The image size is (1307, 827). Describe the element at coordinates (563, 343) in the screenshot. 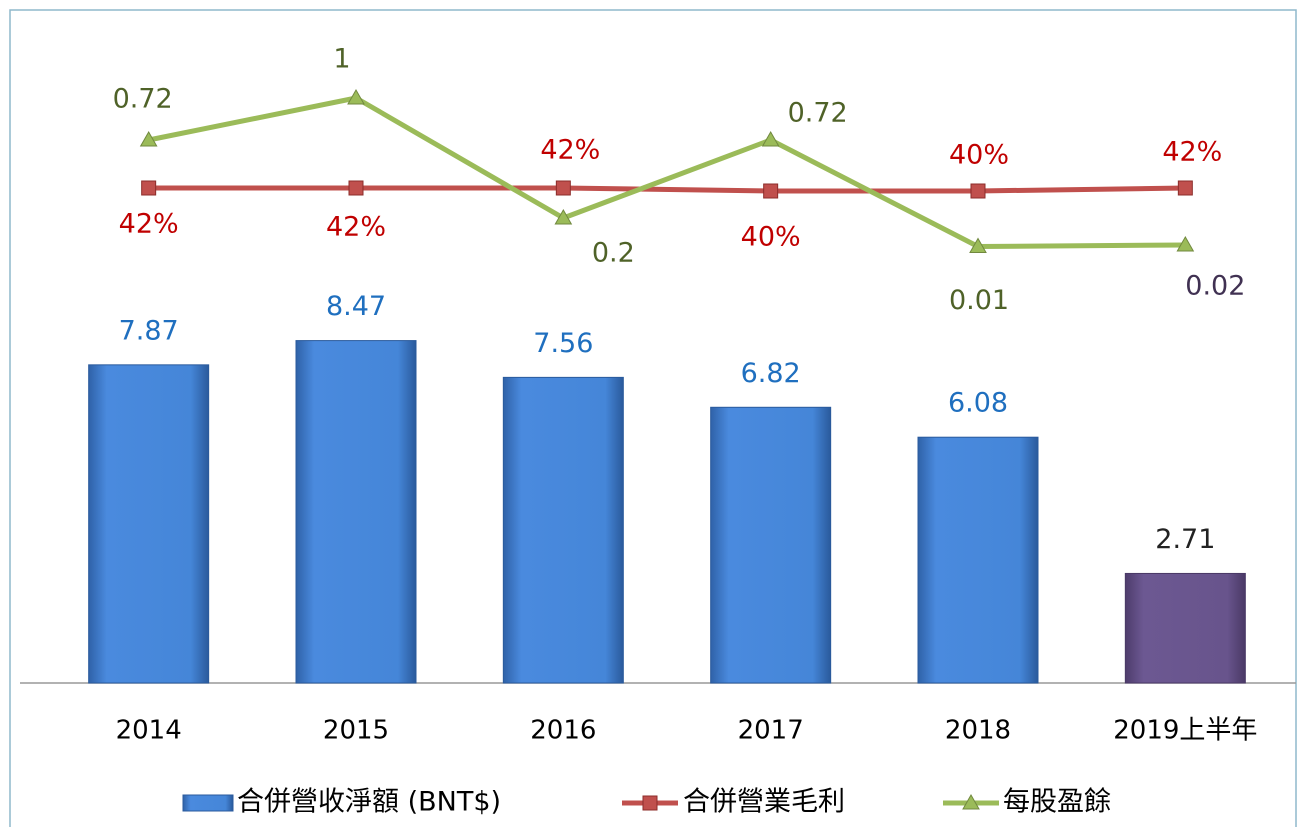

I see `data-label: 7.56` at that location.